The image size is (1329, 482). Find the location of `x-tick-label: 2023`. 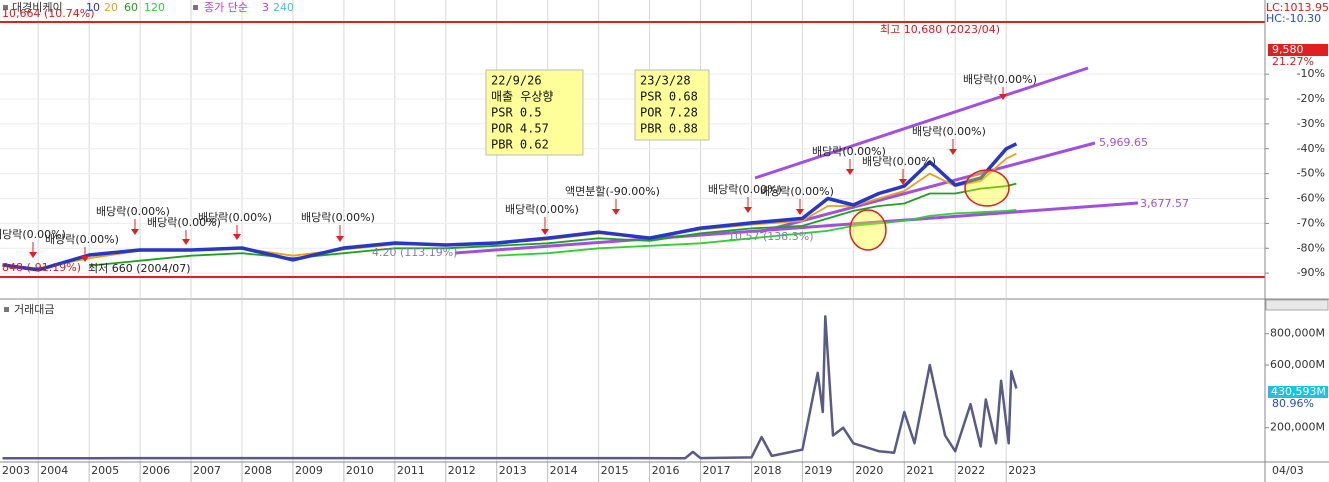

x-tick-label: 2023 is located at coordinates (1022, 470).